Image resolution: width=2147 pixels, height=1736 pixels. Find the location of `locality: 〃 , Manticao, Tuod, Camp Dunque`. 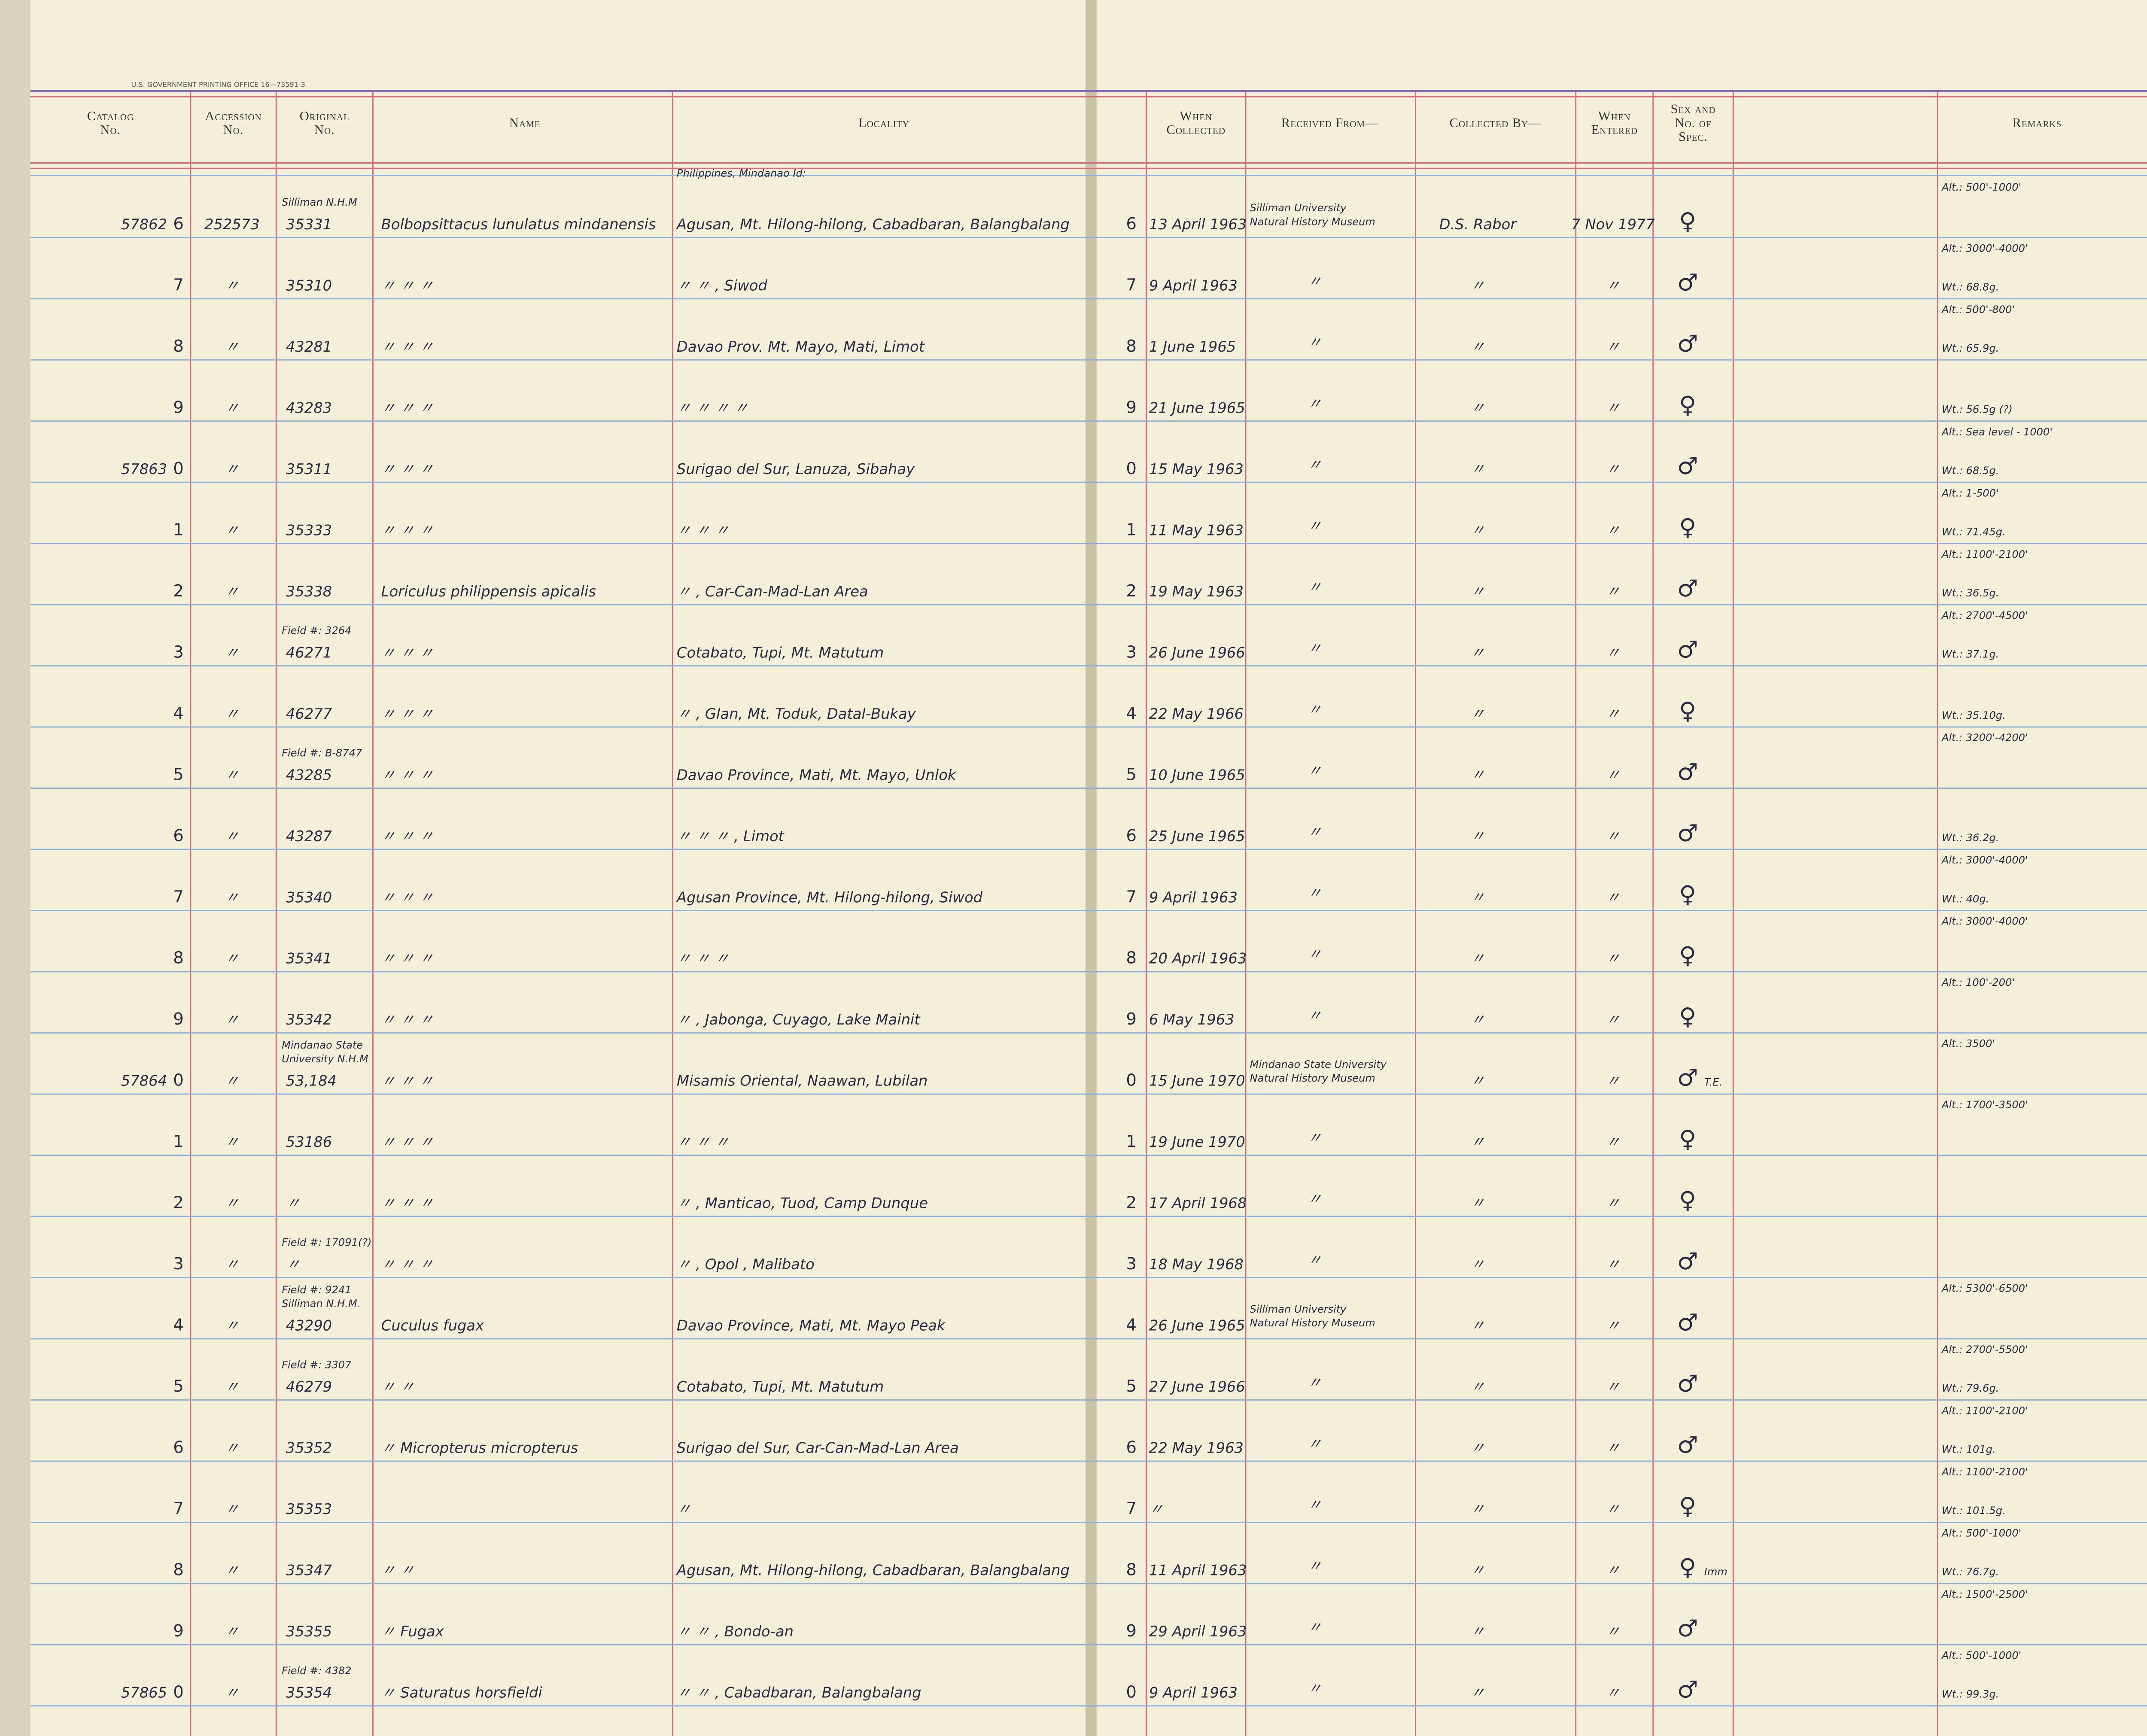

locality: 〃 , Manticao, Tuod, Camp Dunque is located at coordinates (803, 1203).